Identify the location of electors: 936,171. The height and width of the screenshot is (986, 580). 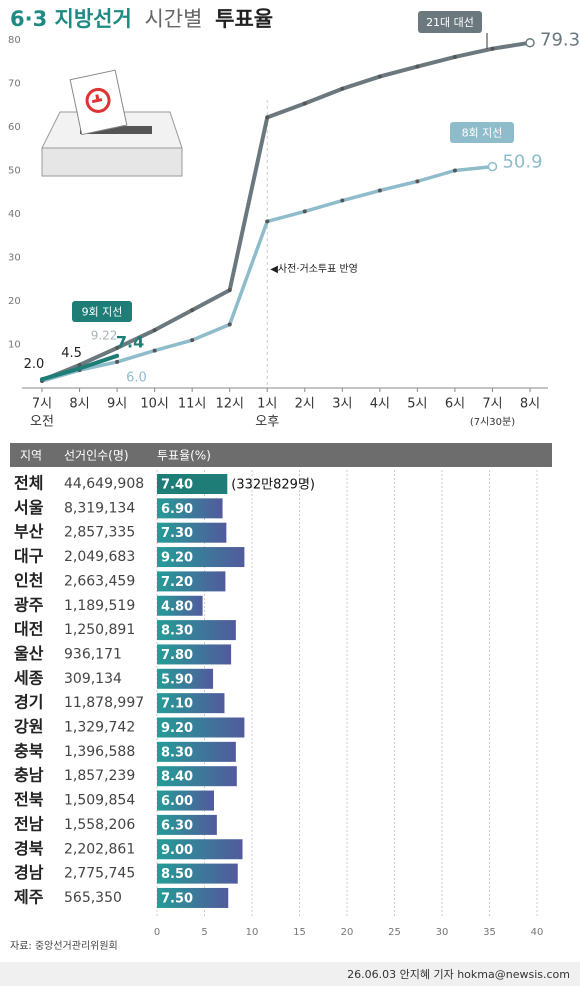
(93, 654).